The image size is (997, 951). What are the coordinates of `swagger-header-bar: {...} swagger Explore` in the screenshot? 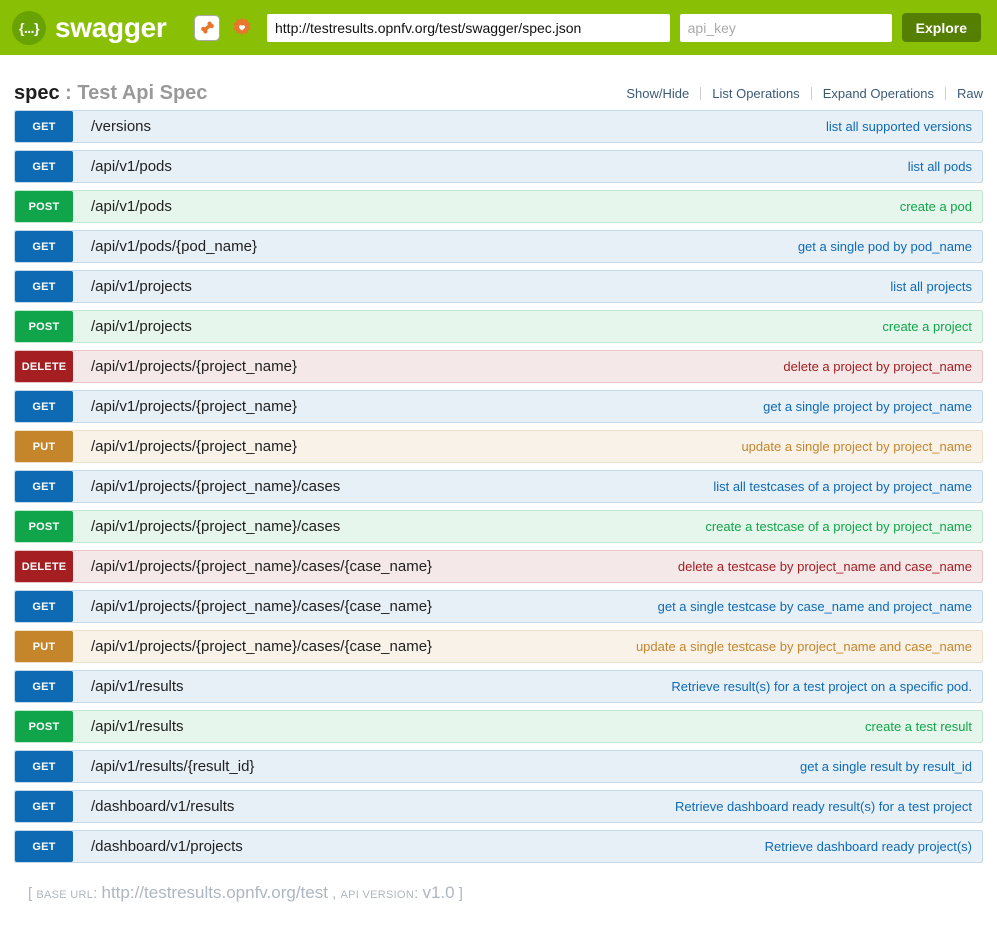 It's located at (498, 27).